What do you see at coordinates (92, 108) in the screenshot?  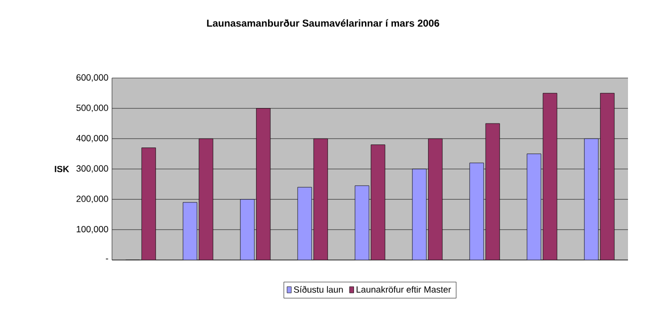 I see `y-tick-label: 500,000` at bounding box center [92, 108].